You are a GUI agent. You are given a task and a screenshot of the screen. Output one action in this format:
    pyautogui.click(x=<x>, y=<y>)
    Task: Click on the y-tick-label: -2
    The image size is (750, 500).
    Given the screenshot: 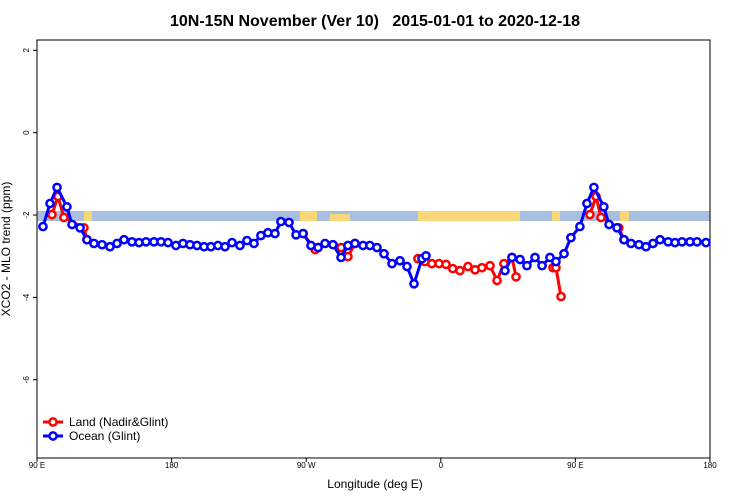 What is the action you would take?
    pyautogui.click(x=26, y=215)
    